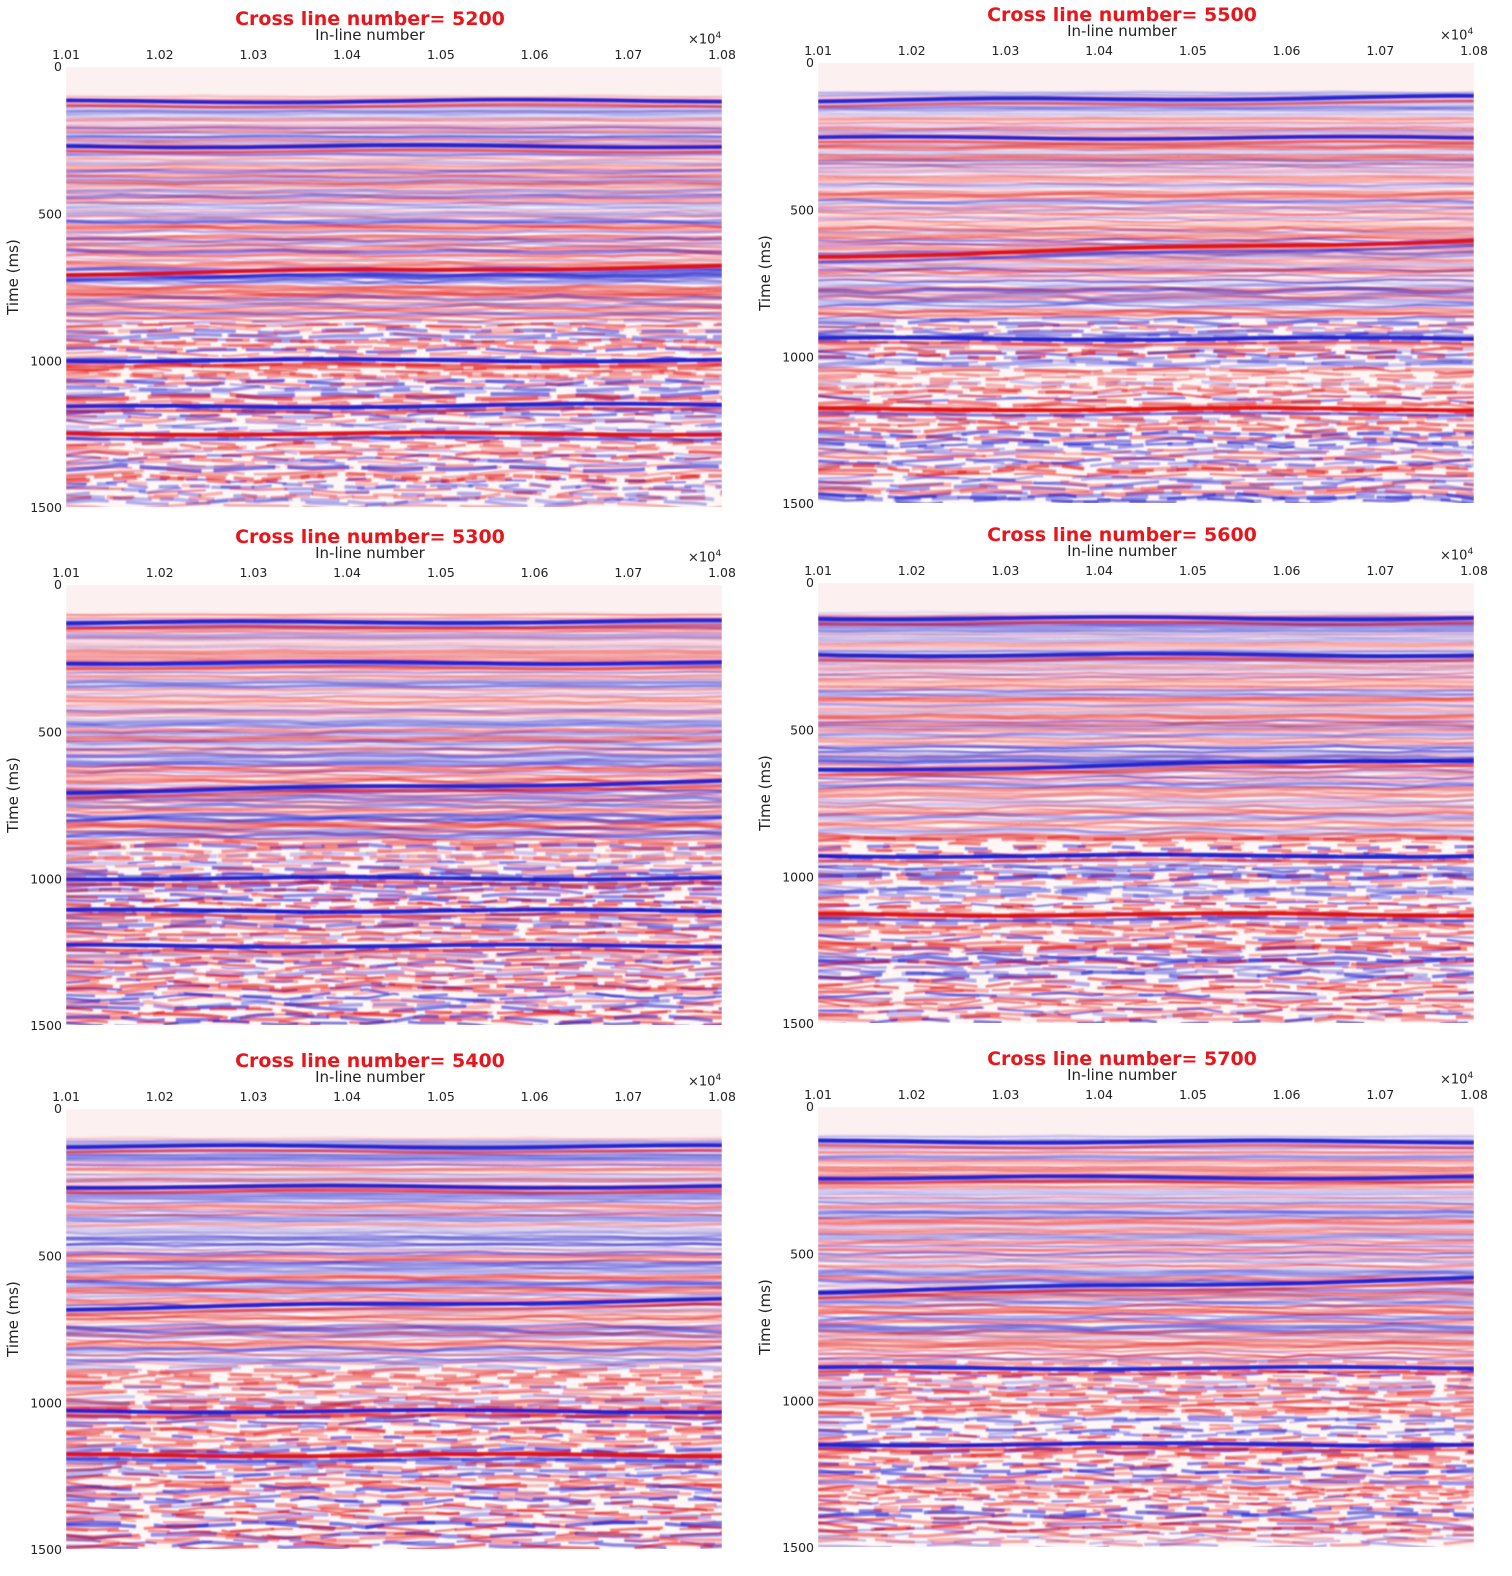 The image size is (1512, 1576). Describe the element at coordinates (394, 81) in the screenshot. I see `water-column-band` at that location.